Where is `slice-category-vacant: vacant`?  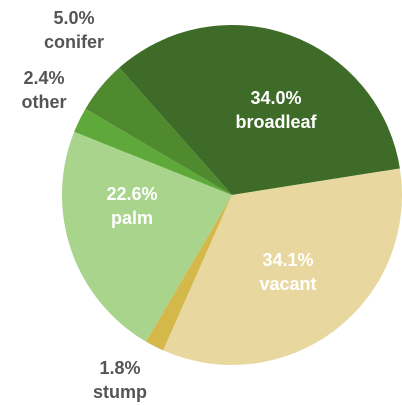 slice-category-vacant: vacant is located at coordinates (287, 284).